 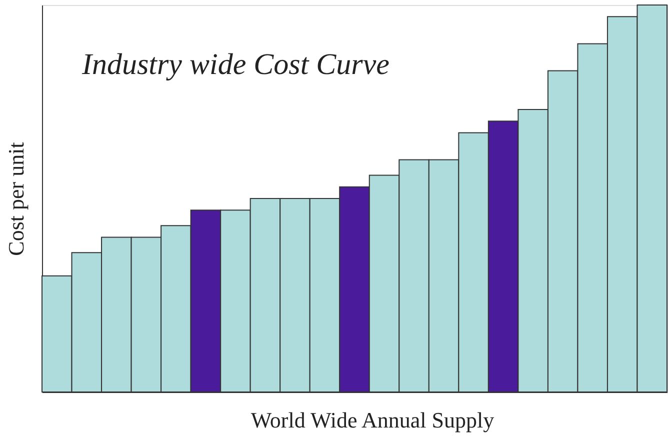 What do you see at coordinates (372, 420) in the screenshot?
I see `x-axis-title: World Wide Annual Supply` at bounding box center [372, 420].